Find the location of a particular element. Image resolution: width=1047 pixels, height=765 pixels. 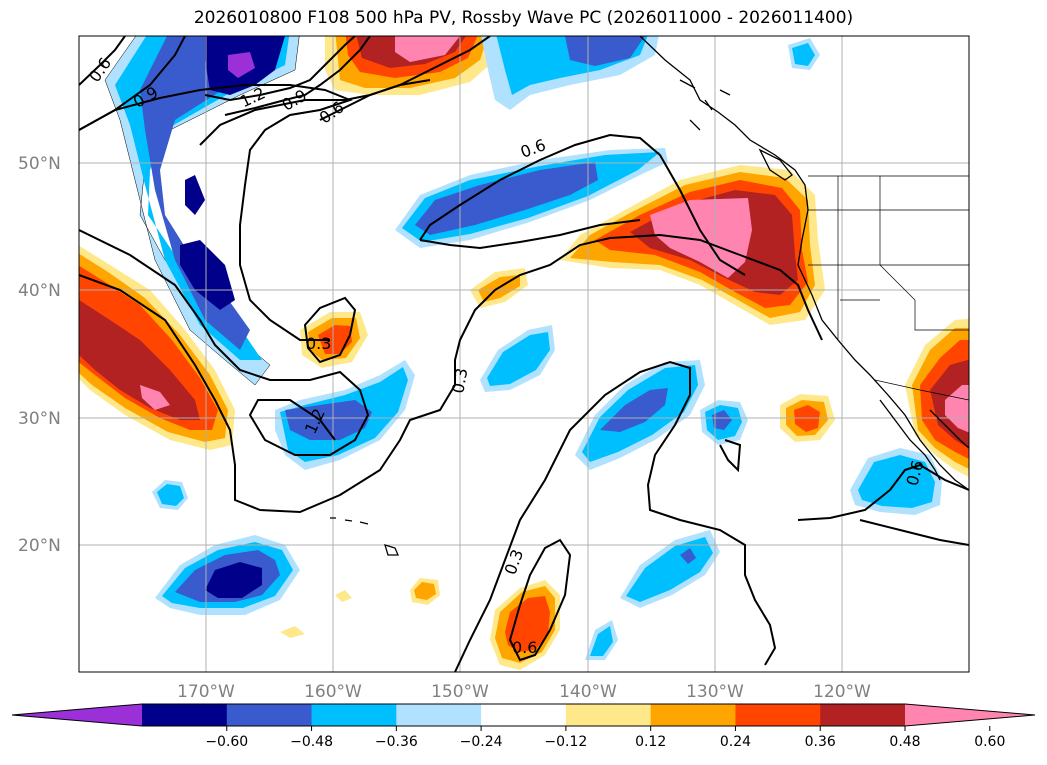

colorbar-tick-label: −0.36 is located at coordinates (396, 742).